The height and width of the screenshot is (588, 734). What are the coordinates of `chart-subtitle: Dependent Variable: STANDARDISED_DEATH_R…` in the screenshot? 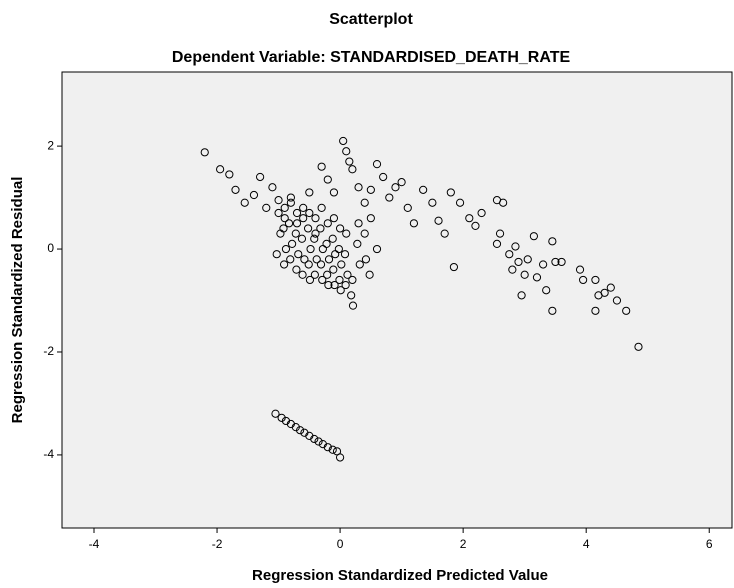 It's located at (371, 57).